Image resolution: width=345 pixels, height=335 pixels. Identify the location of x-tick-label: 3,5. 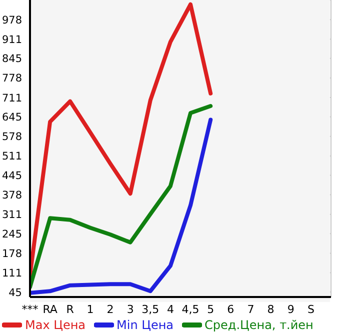
(151, 309).